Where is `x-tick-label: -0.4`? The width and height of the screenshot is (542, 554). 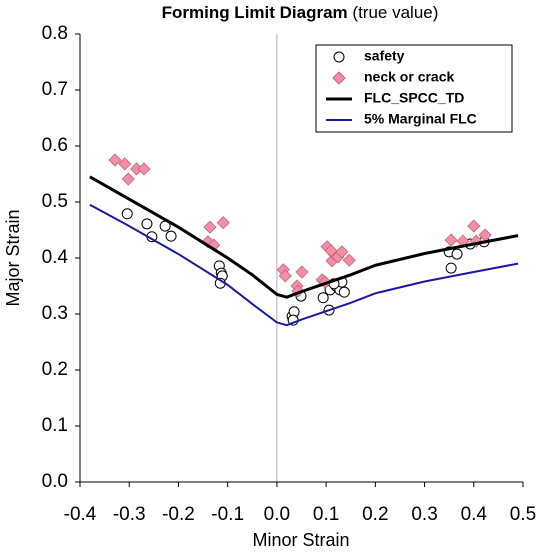 x-tick-label: -0.4 is located at coordinates (80, 514).